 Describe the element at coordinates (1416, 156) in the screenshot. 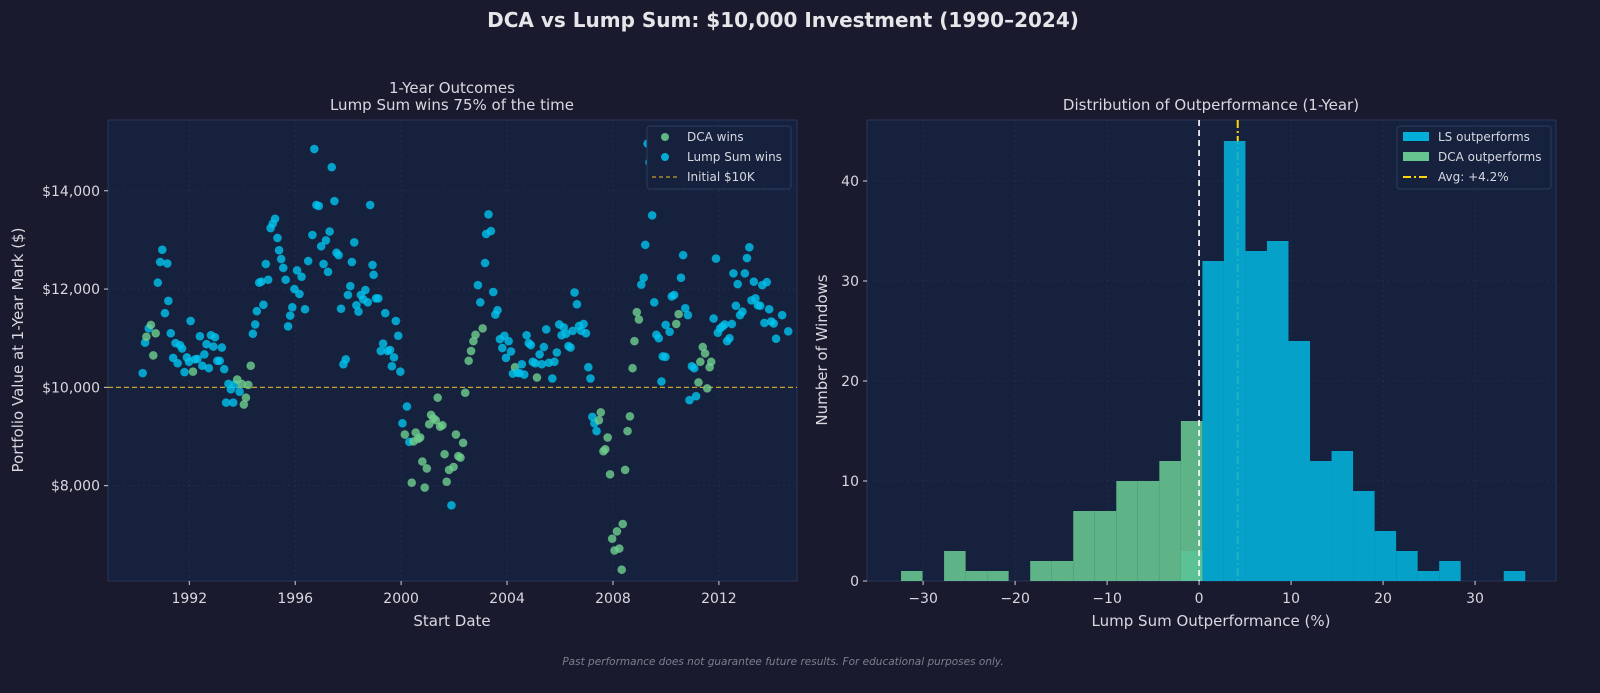

I see `legend-swatch-dca` at that location.